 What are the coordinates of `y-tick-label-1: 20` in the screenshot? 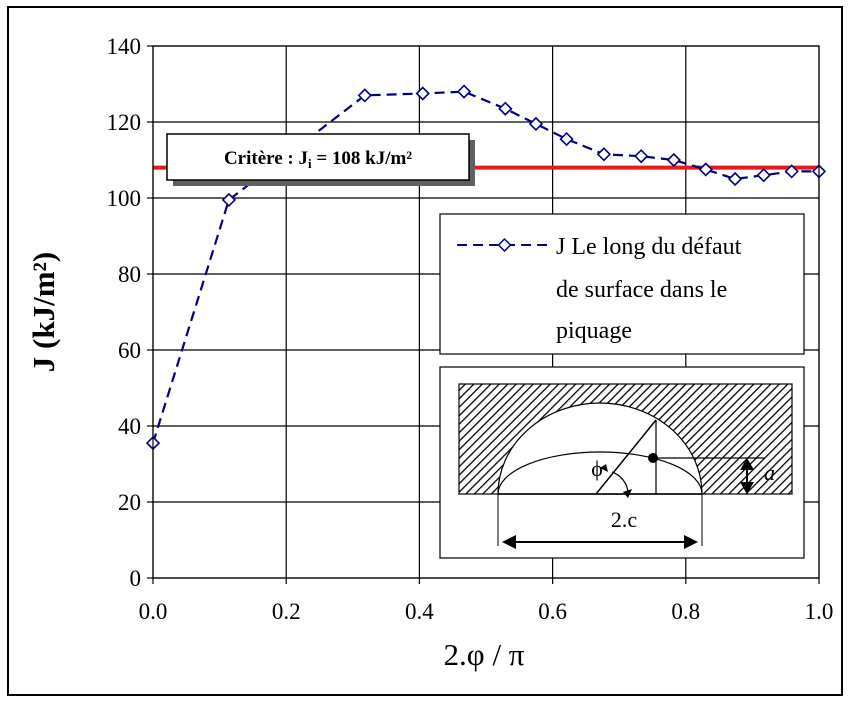 It's located at (129, 502).